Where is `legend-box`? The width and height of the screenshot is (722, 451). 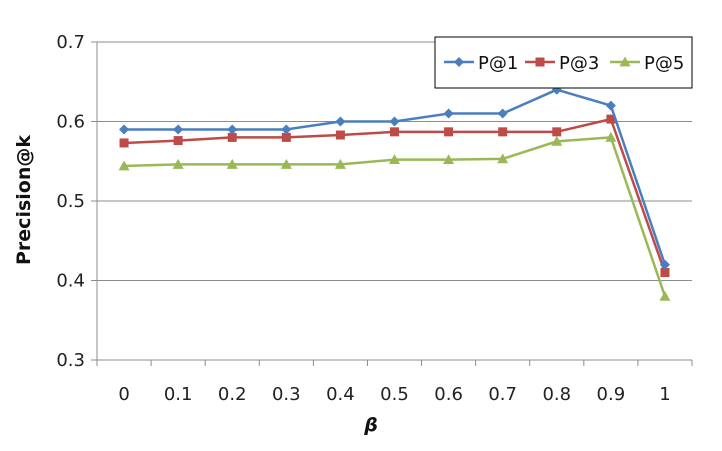 legend-box is located at coordinates (563, 62).